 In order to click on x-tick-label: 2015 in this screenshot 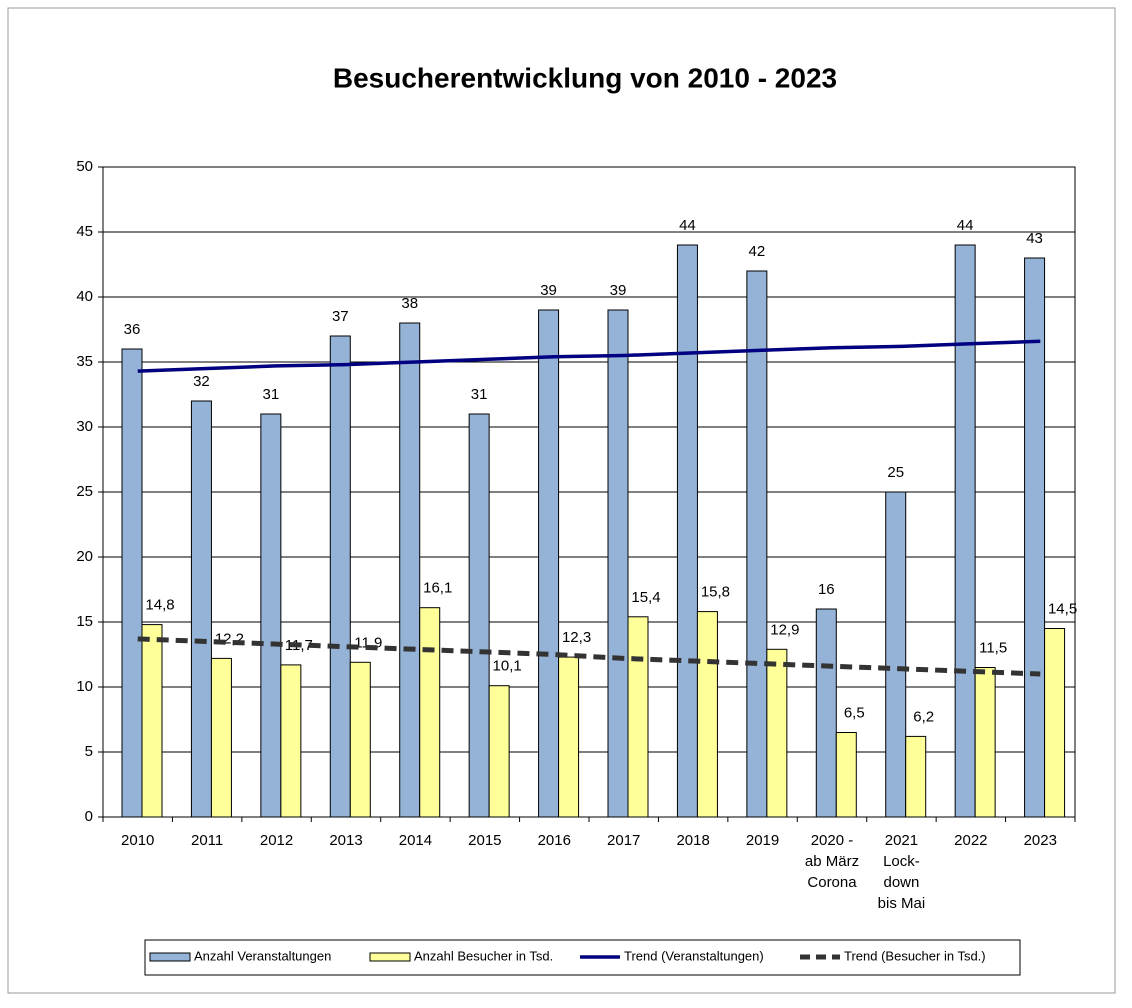, I will do `click(484, 840)`.